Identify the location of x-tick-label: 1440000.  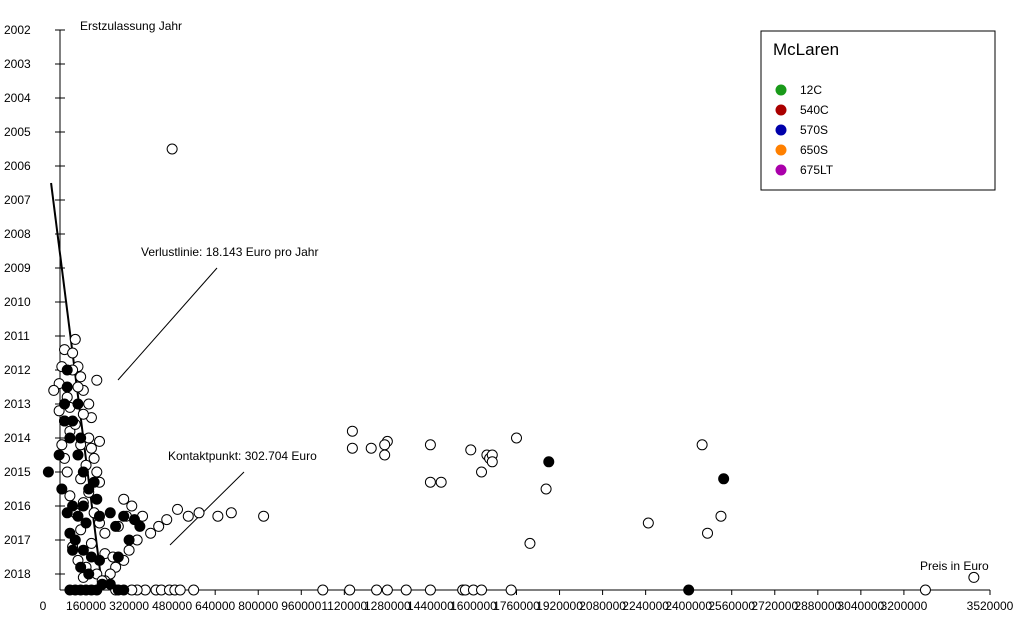
(430, 606).